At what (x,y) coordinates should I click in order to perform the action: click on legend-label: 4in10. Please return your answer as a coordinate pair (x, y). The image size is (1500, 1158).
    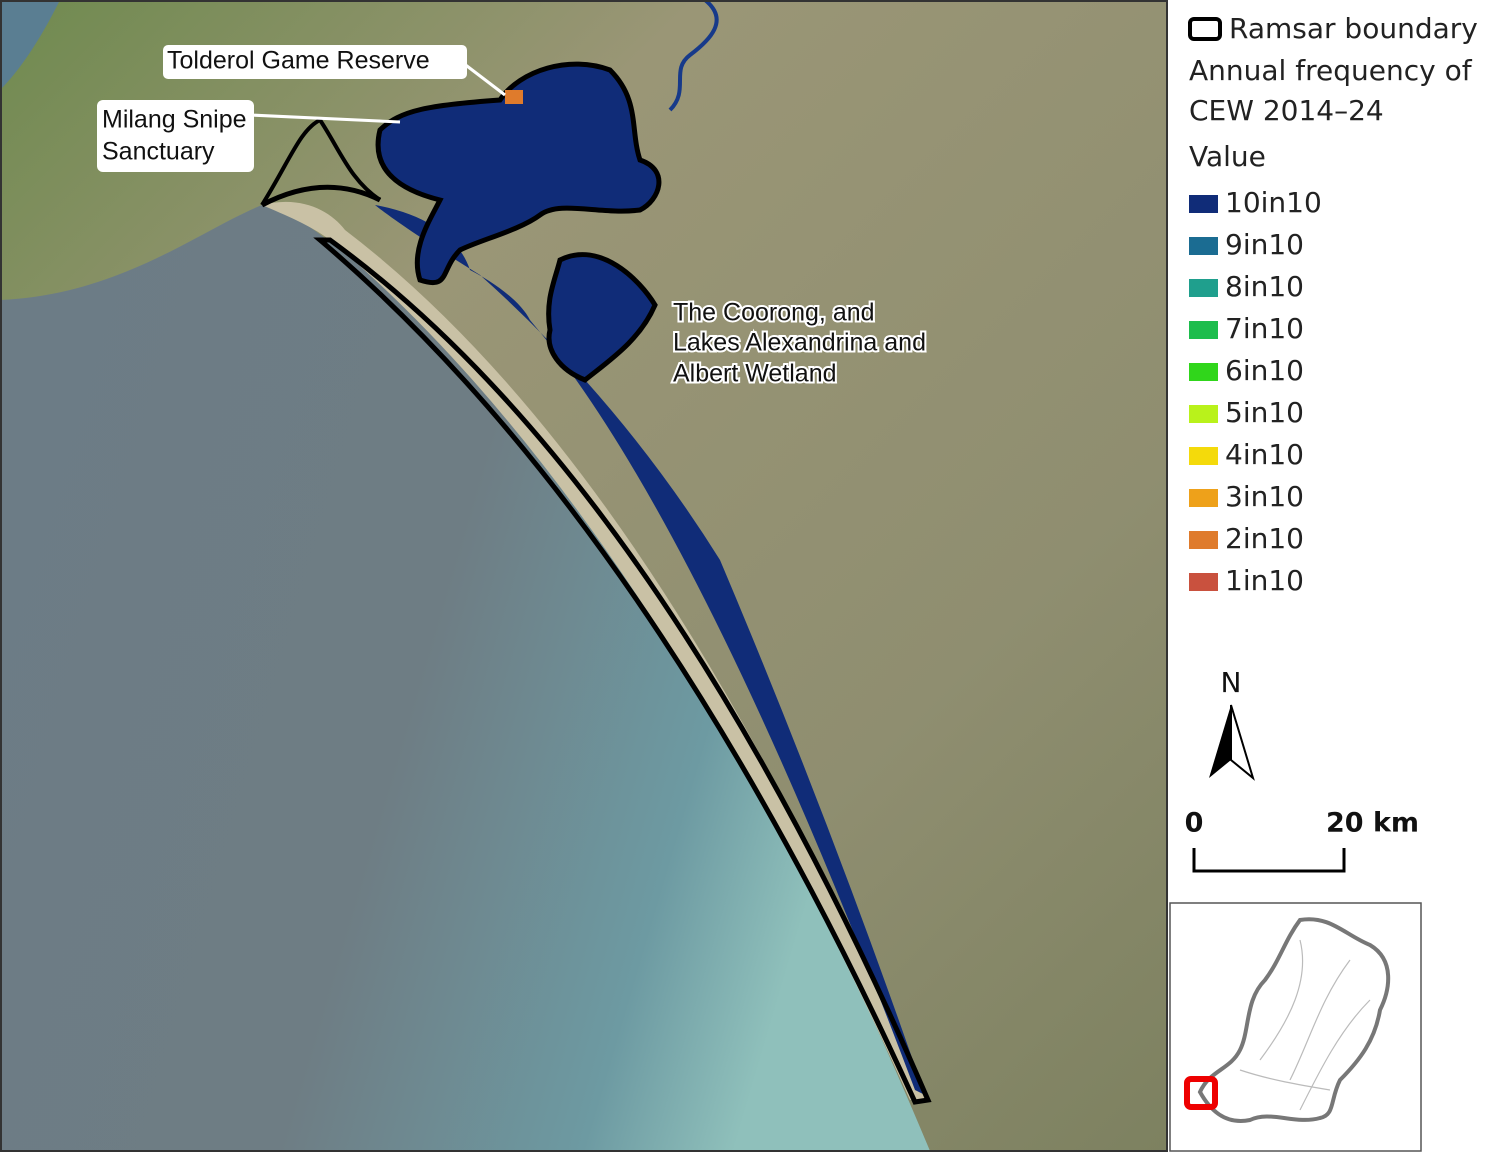
    Looking at the image, I should click on (1264, 454).